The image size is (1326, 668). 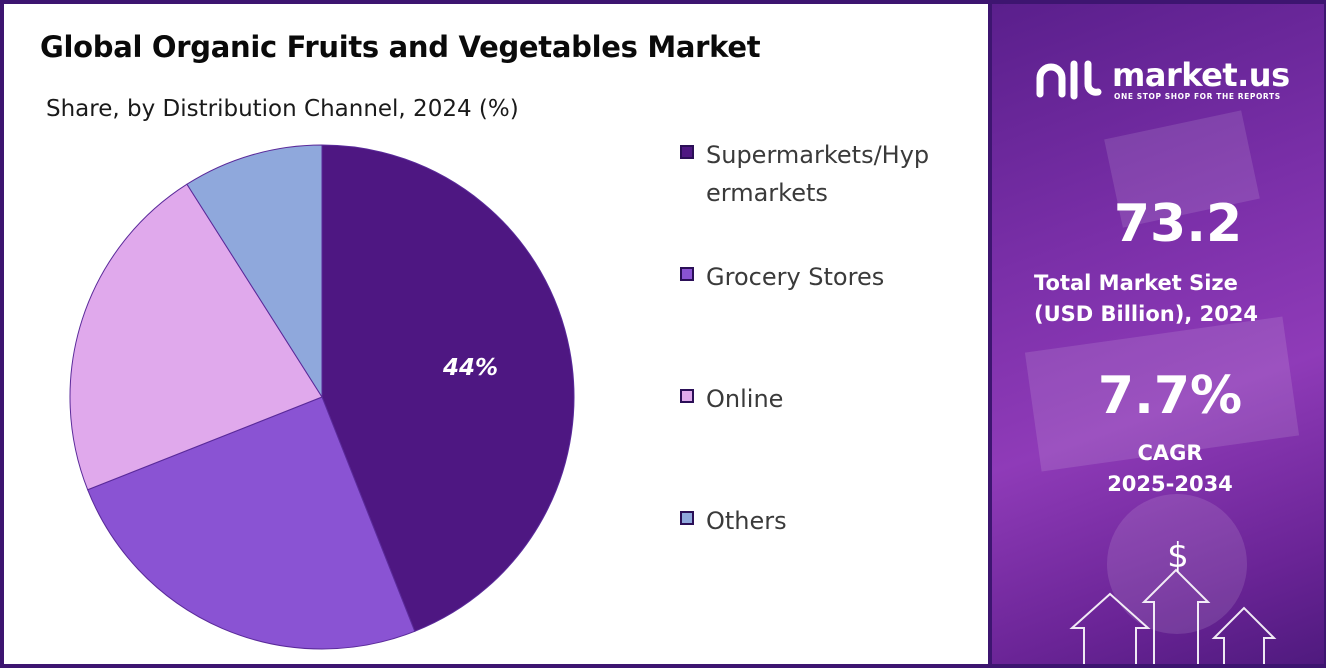 What do you see at coordinates (1158, 469) in the screenshot?
I see `cagr-label: CAGR 2025-2034` at bounding box center [1158, 469].